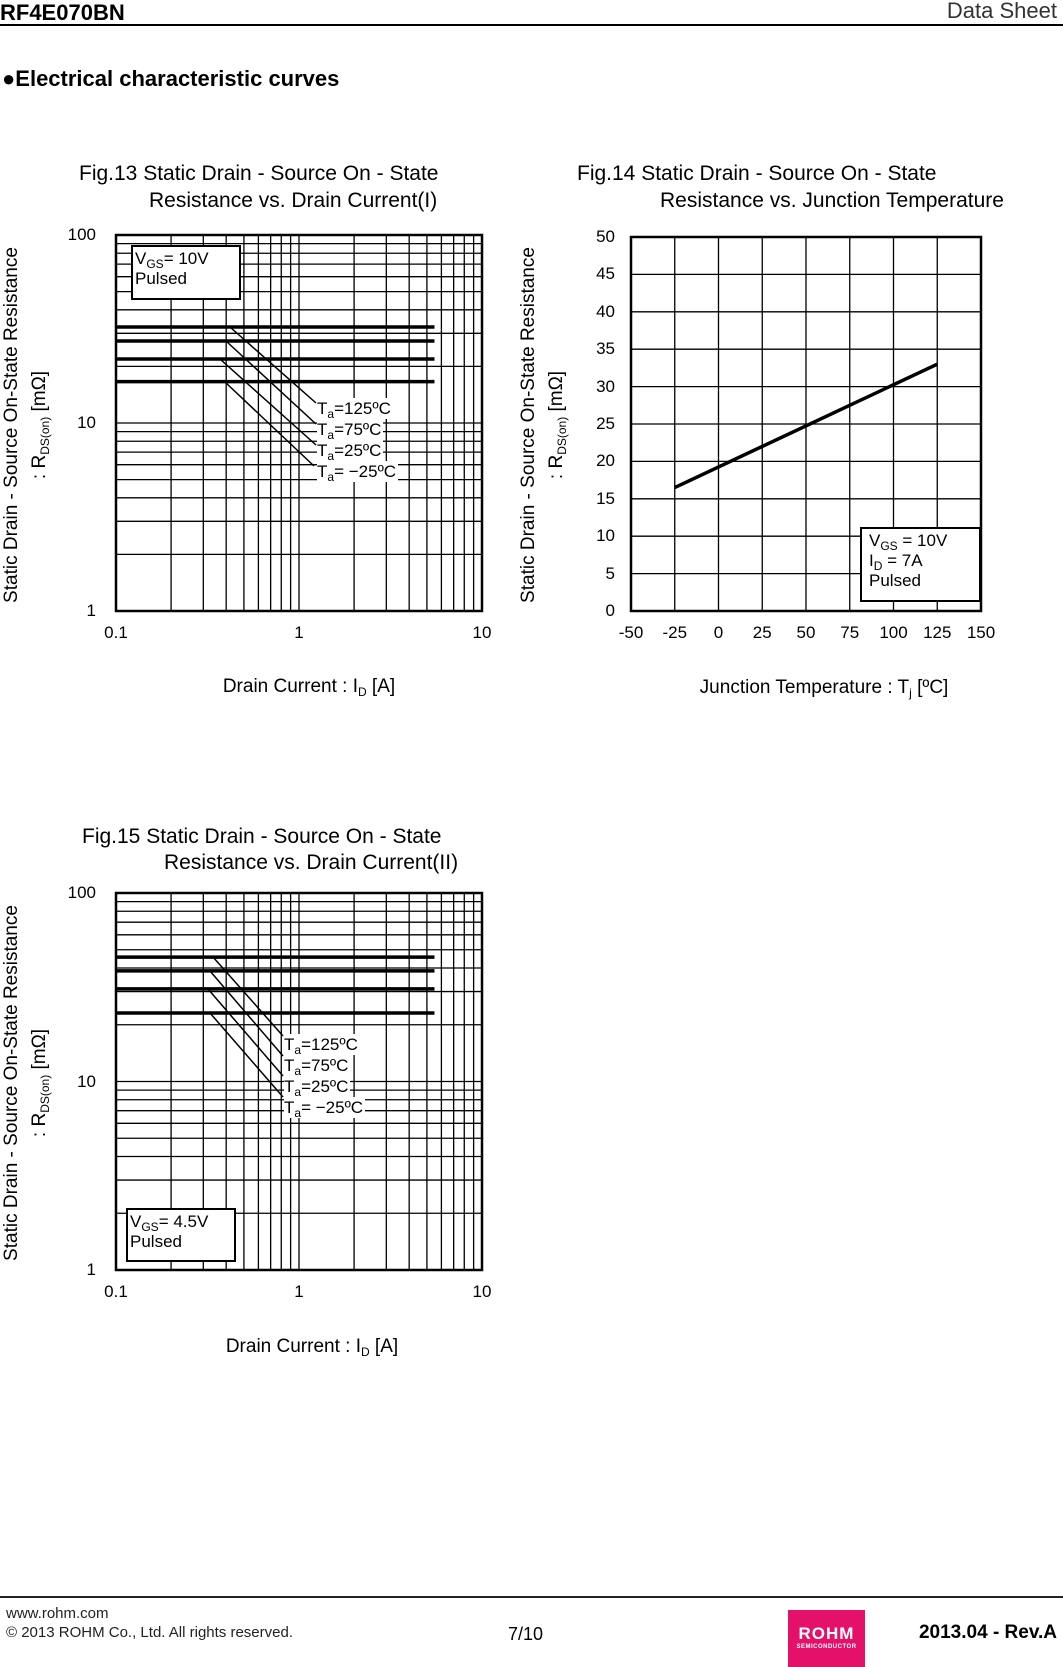  I want to click on x-tick-label: -50, so click(631, 632).